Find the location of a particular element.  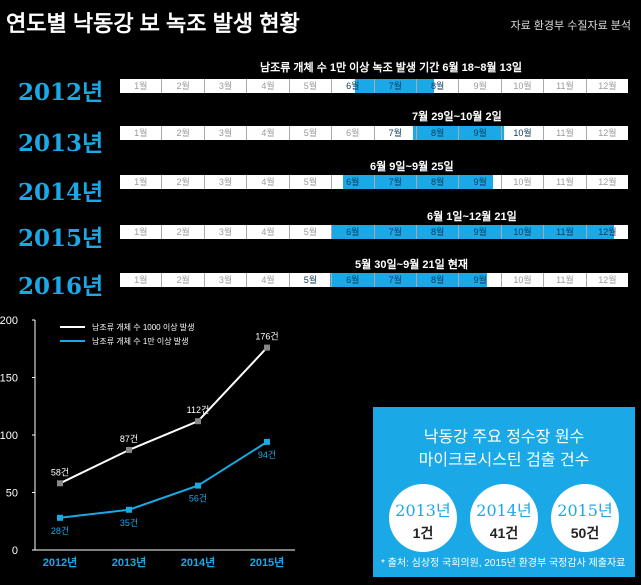

data-label: 176건 is located at coordinates (266, 337).